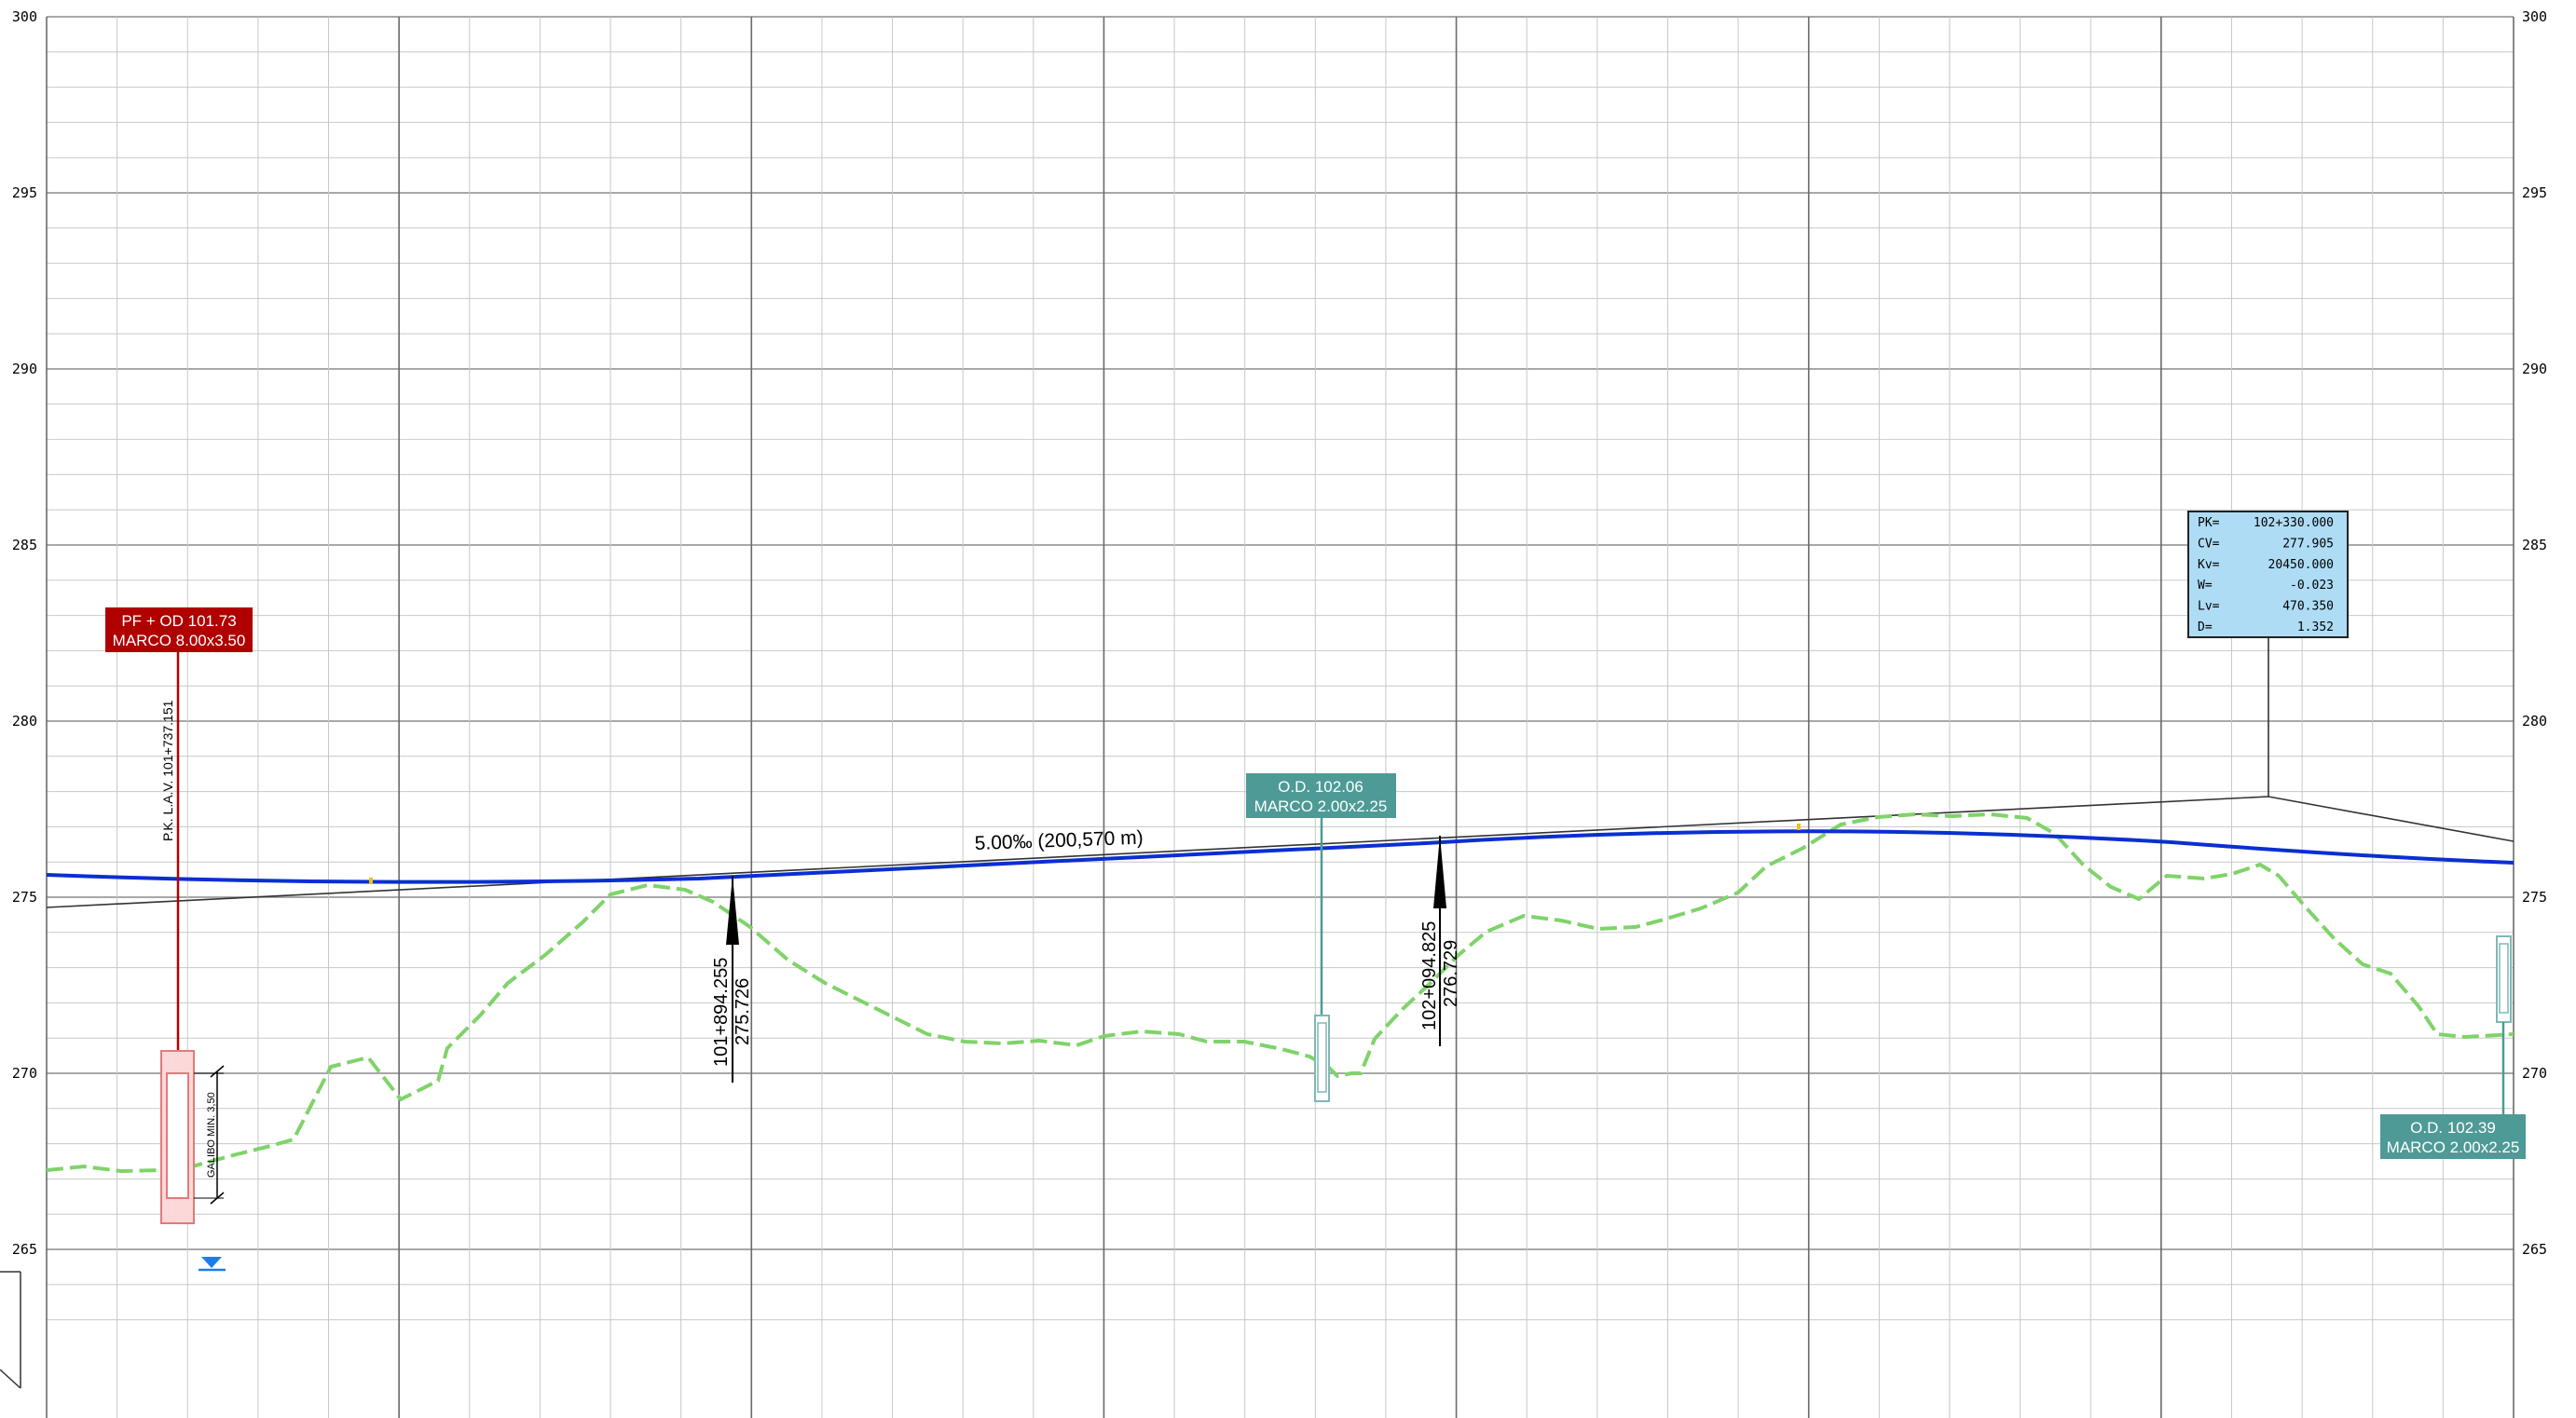  I want to click on left-tick-label: 275, so click(24, 898).